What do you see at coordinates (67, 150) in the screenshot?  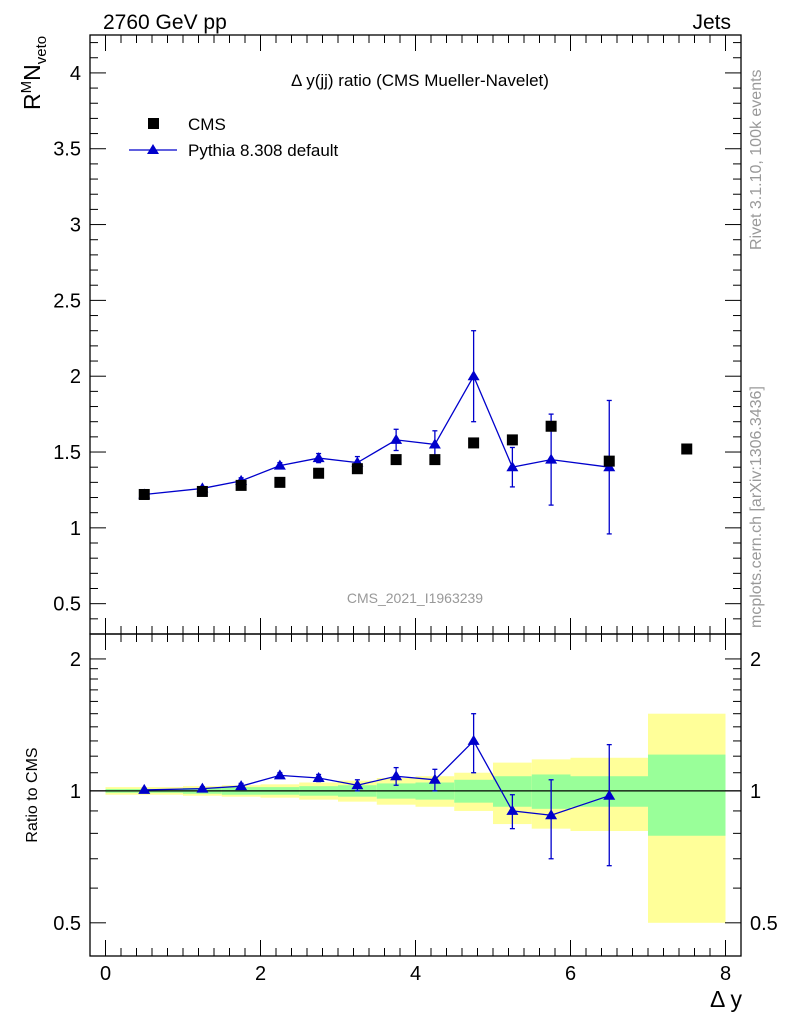 I see `main-y-tick-label: 3.5` at bounding box center [67, 150].